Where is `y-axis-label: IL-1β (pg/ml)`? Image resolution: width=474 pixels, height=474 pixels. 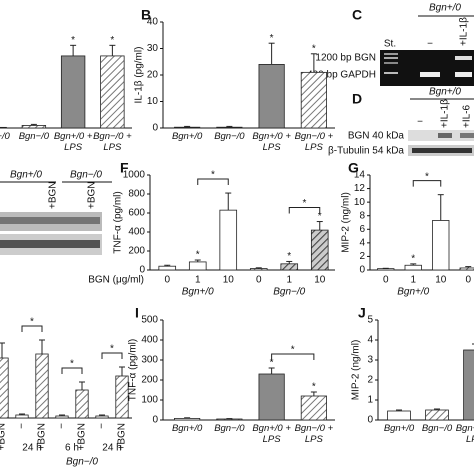
y-axis-label: IL-1β (pg/ml) is located at coordinates (139, 75).